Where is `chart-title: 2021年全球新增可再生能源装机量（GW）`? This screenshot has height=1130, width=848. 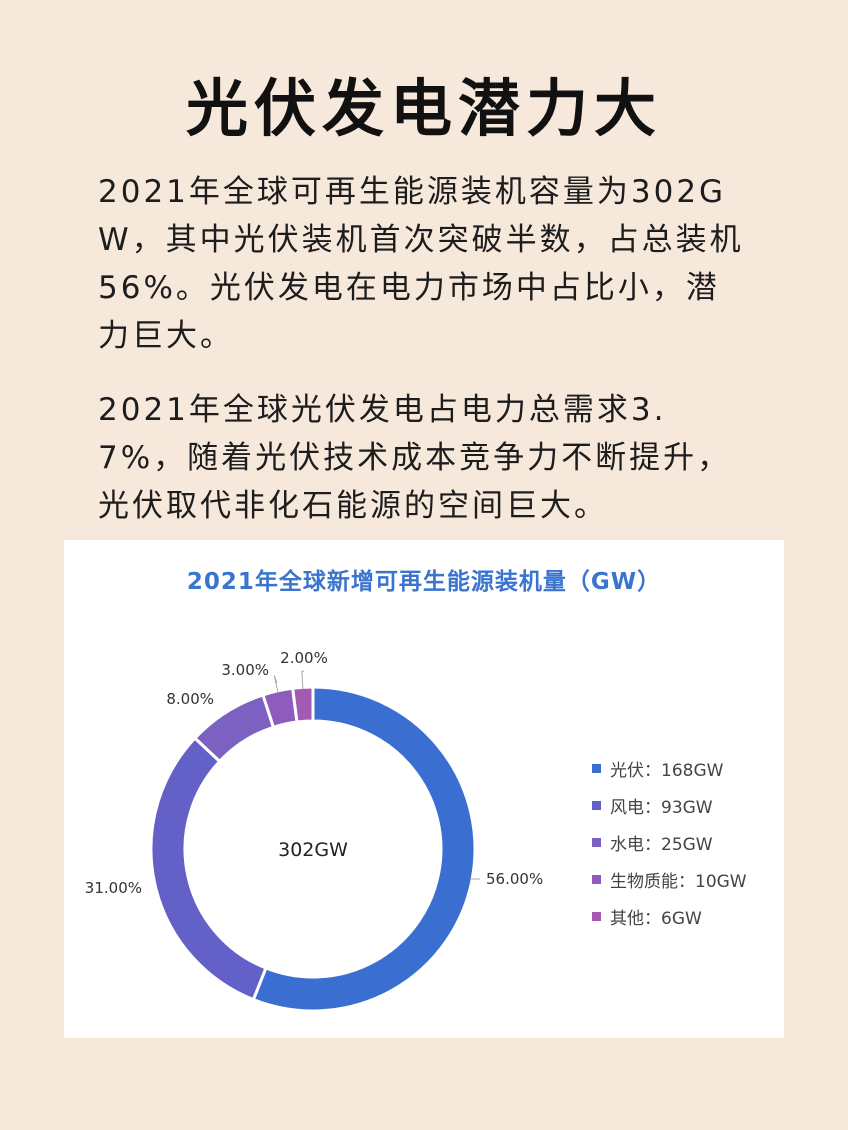
chart-title: 2021年全球新增可再生能源装机量（GW） is located at coordinates (424, 582).